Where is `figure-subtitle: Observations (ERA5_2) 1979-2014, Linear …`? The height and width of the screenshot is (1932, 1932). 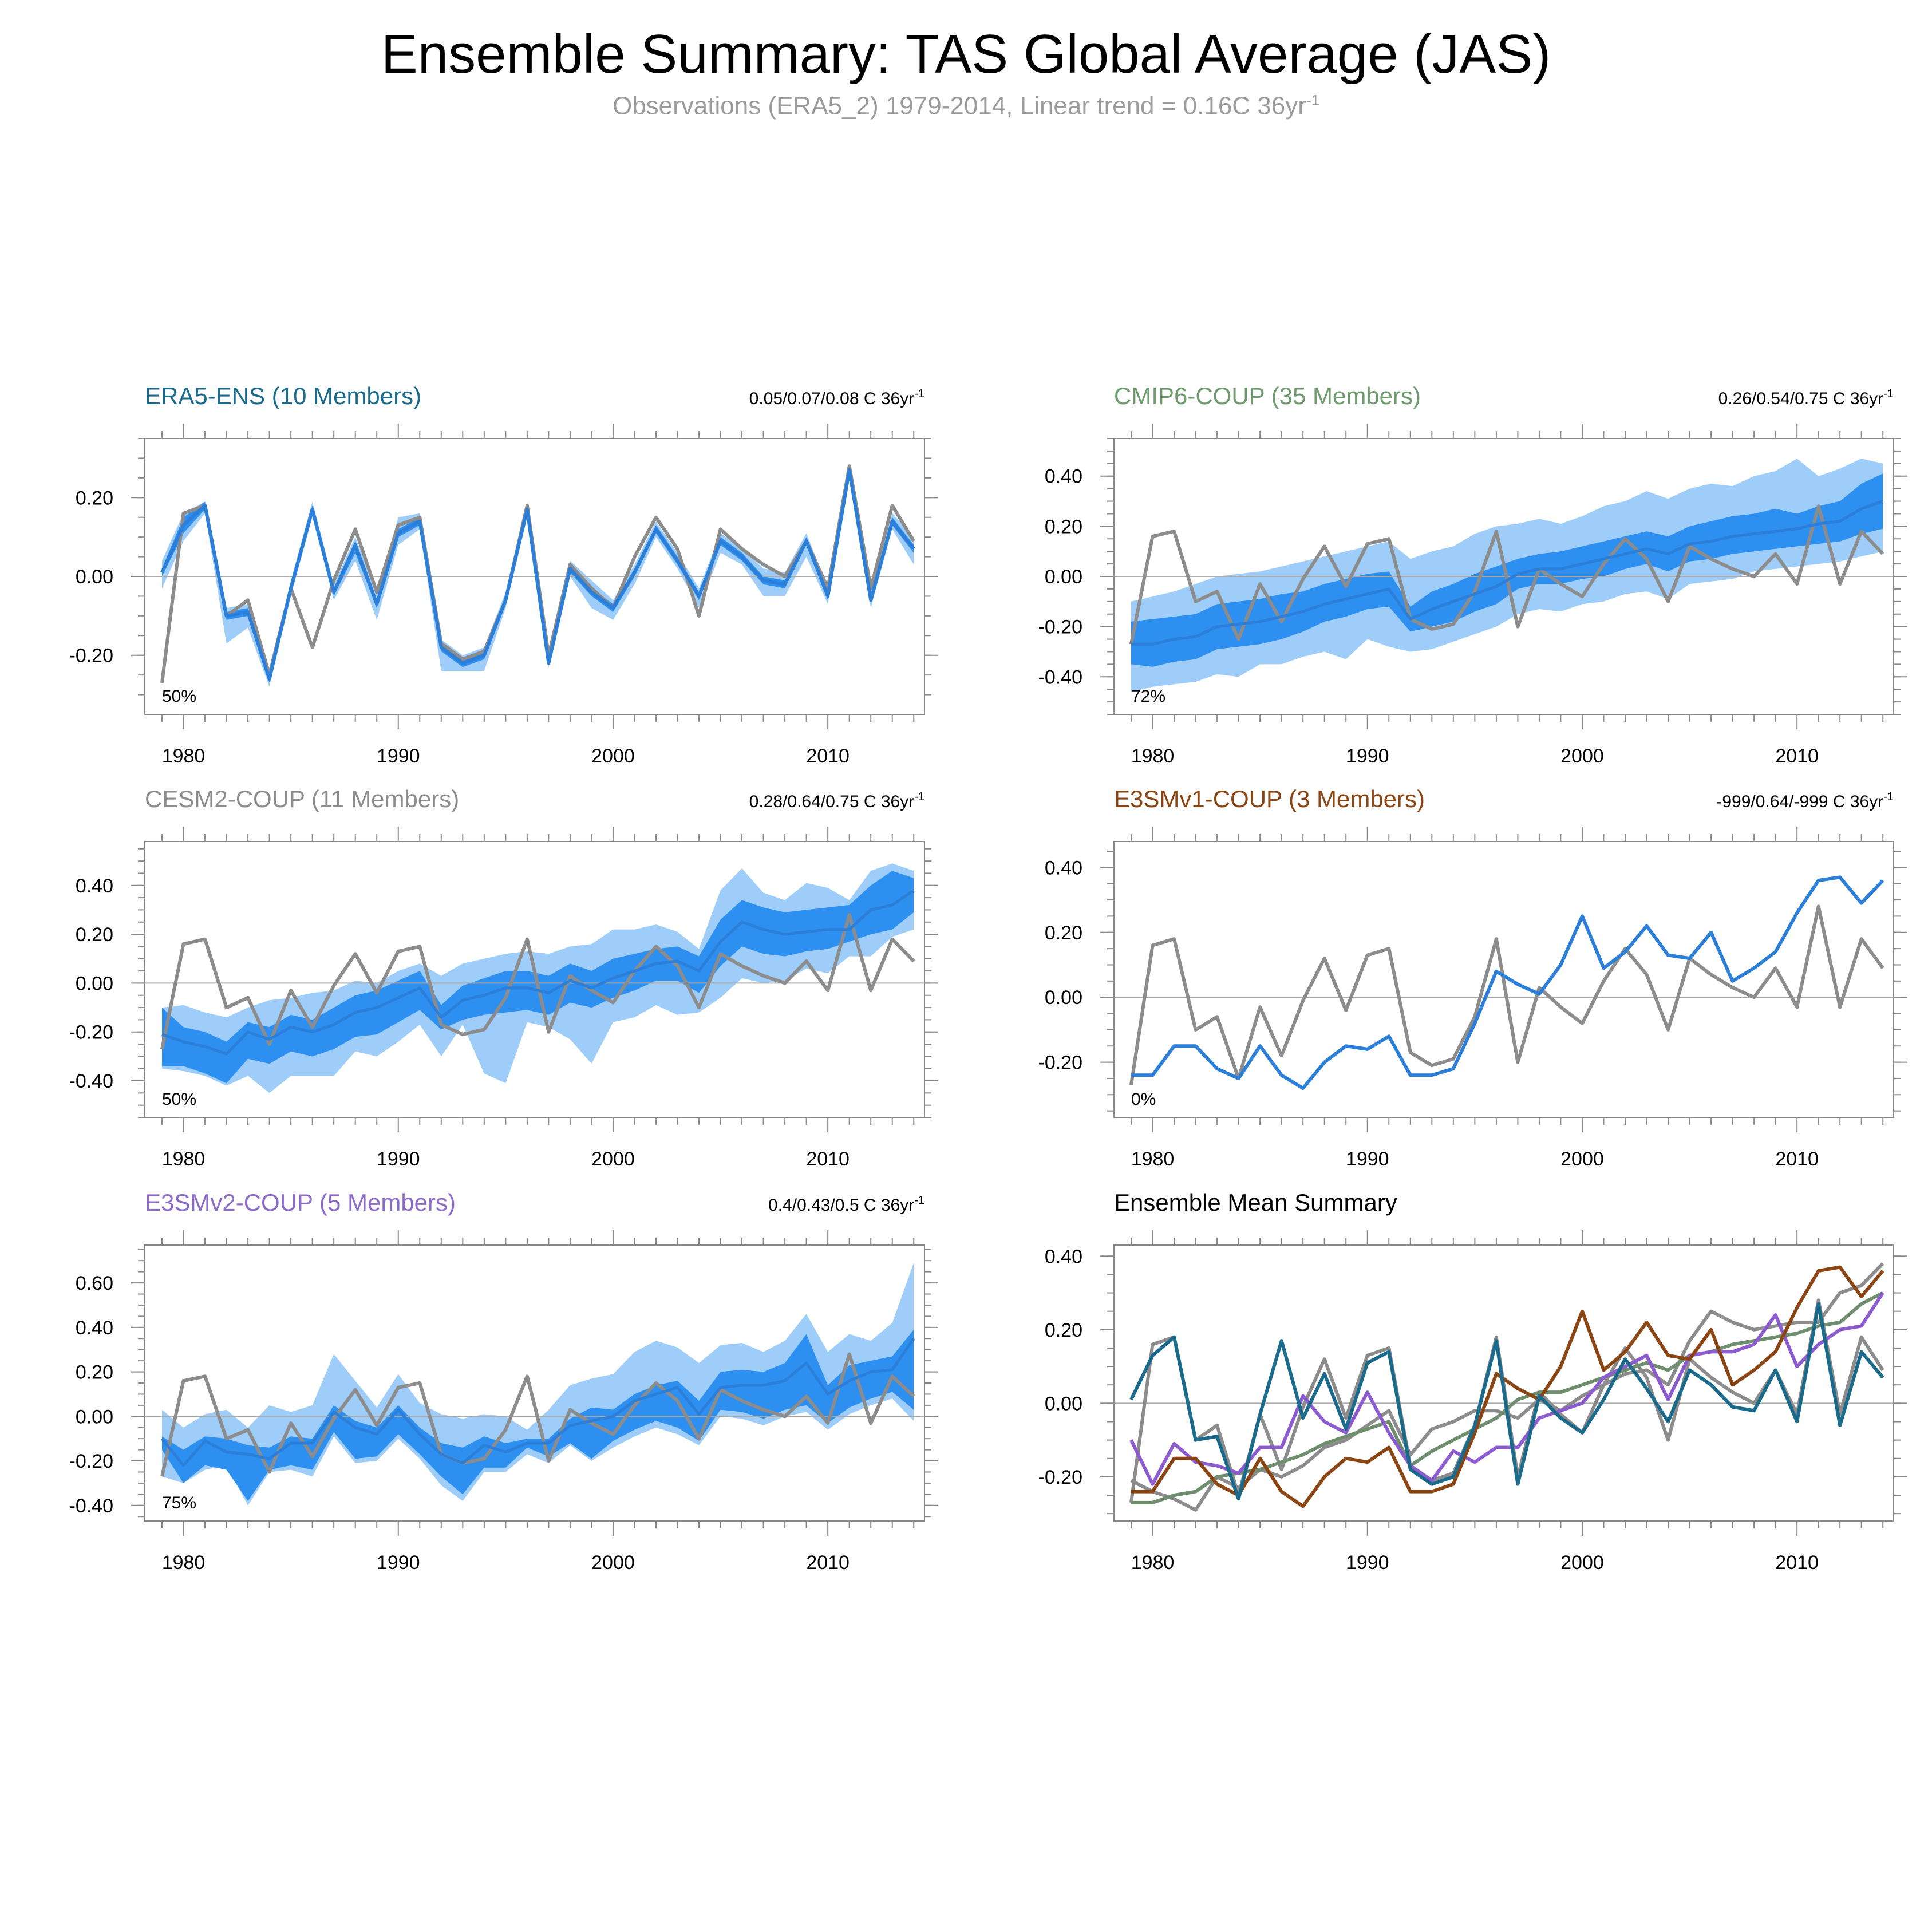
figure-subtitle: Observations (ERA5_2) 1979-2014, Linear … is located at coordinates (966, 106).